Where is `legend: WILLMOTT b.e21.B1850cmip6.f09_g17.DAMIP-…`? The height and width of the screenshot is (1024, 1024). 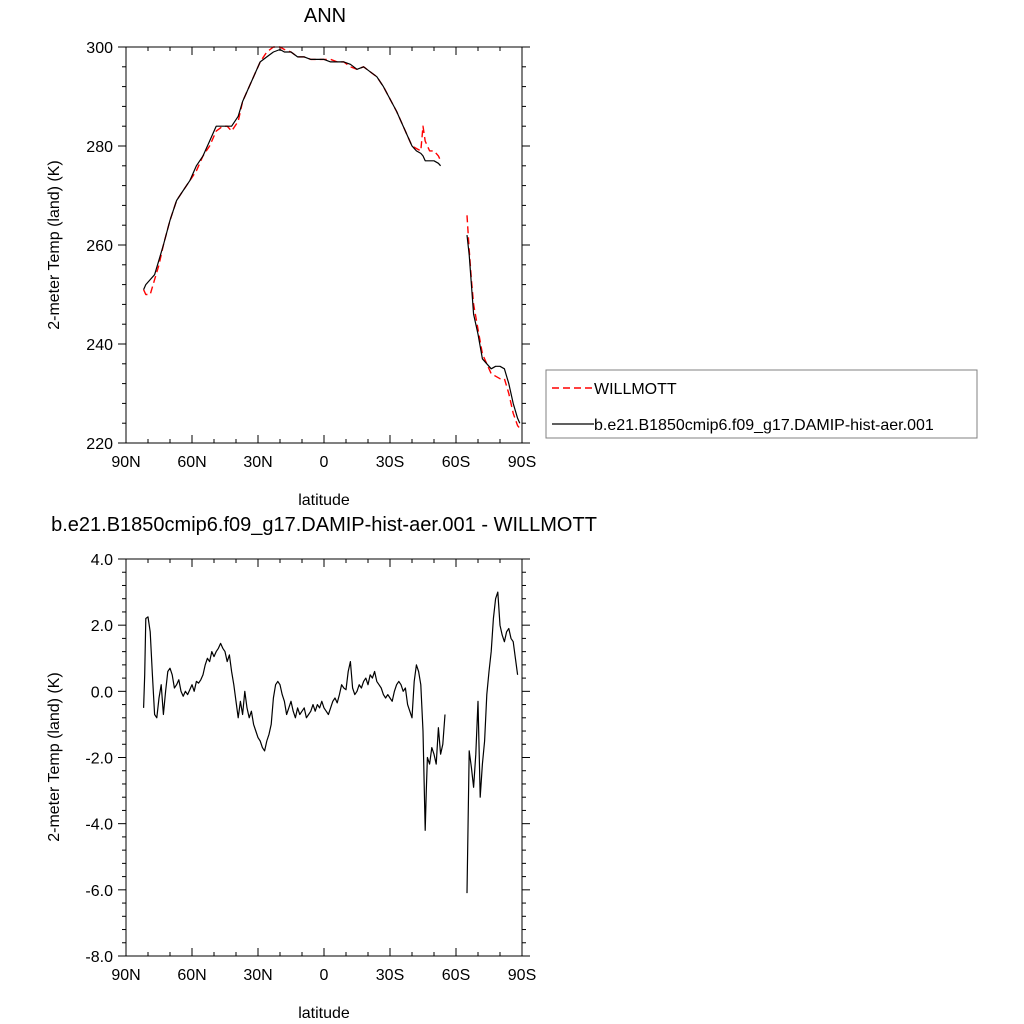 legend: WILLMOTT b.e21.B1850cmip6.f09_g17.DAMIP-… is located at coordinates (761, 404).